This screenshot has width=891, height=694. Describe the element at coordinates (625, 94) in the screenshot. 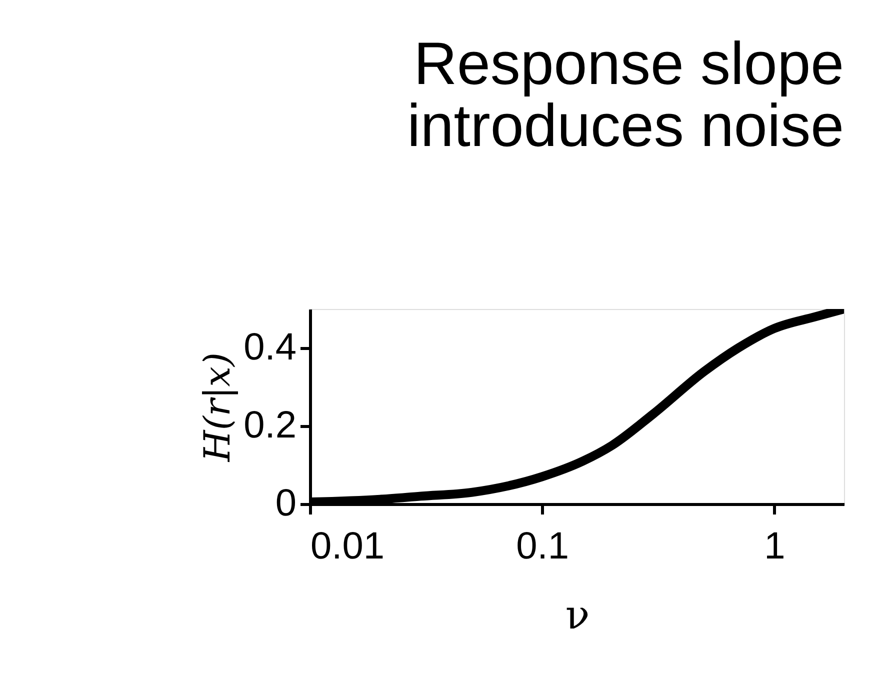

I see `chart-title: Response slope introduces noise` at that location.